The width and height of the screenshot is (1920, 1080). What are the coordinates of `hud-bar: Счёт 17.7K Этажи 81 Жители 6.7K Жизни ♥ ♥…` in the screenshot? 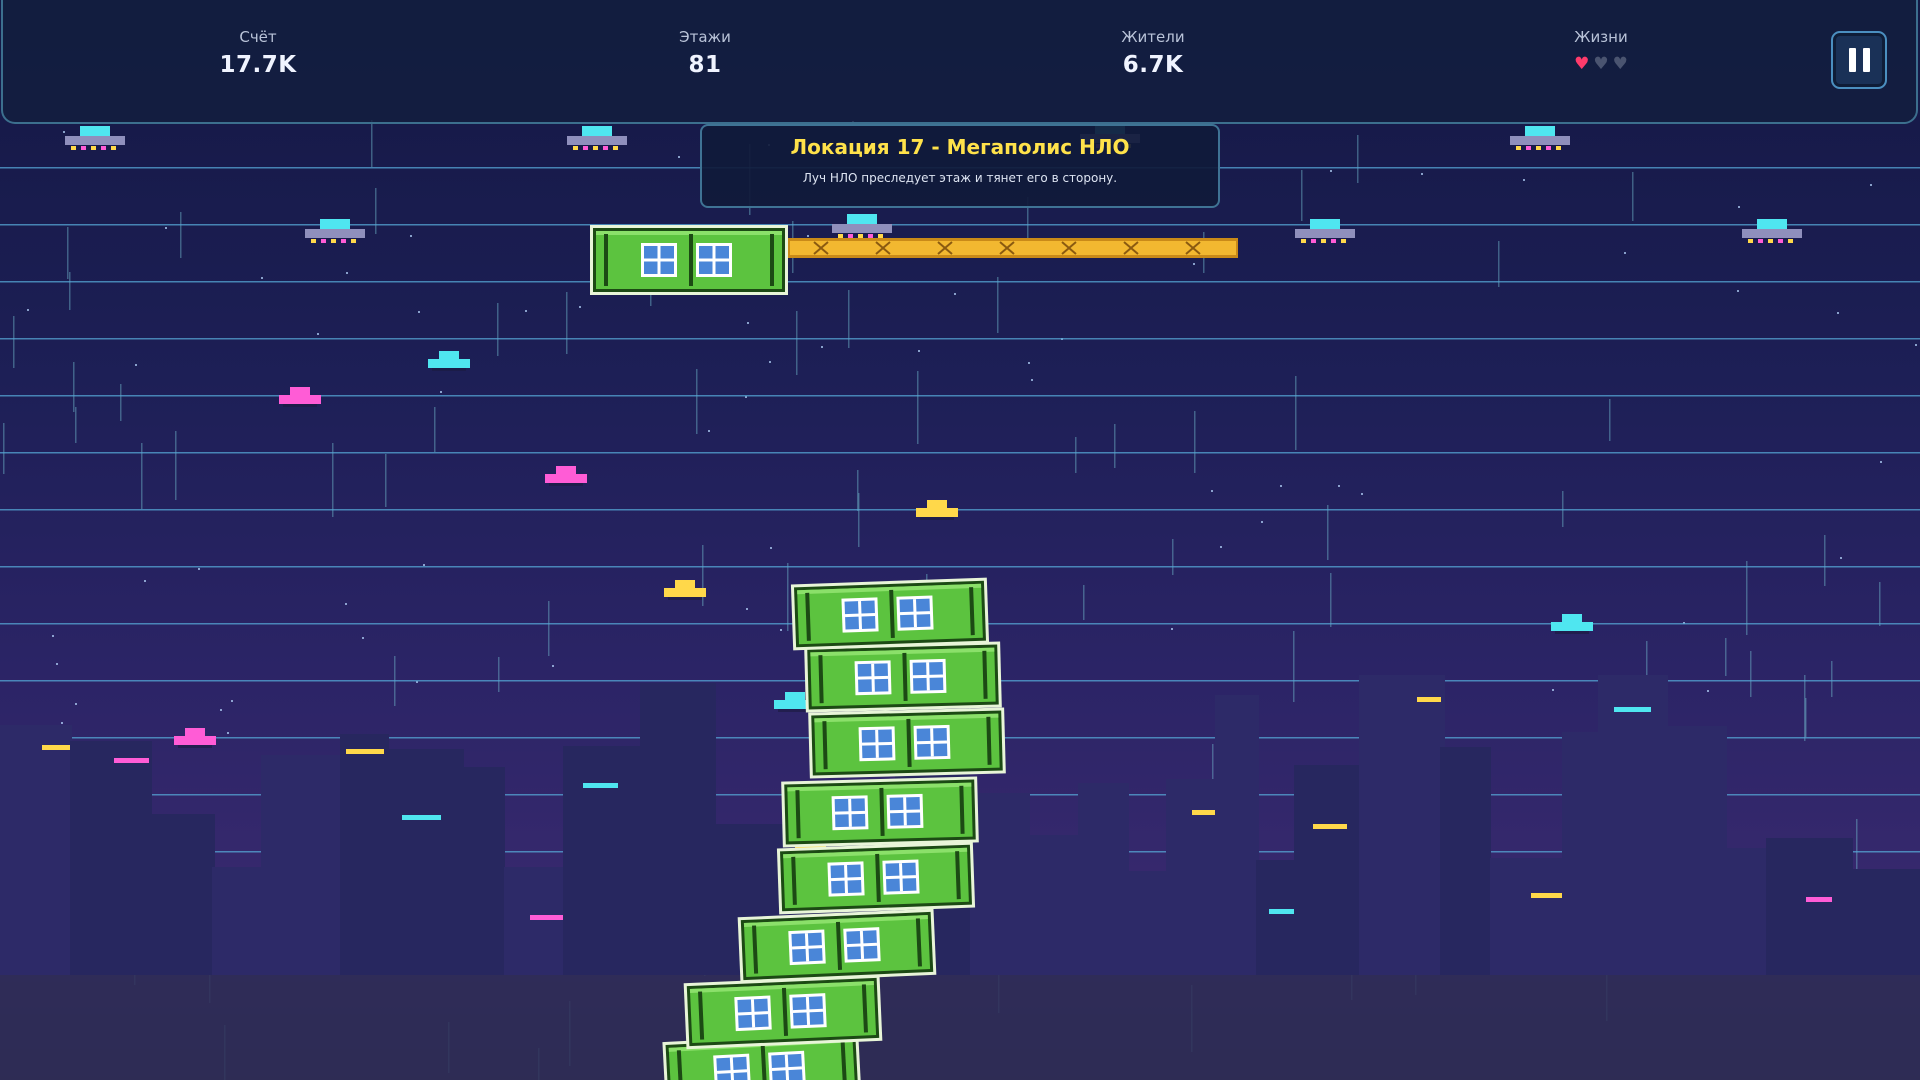 It's located at (959, 62).